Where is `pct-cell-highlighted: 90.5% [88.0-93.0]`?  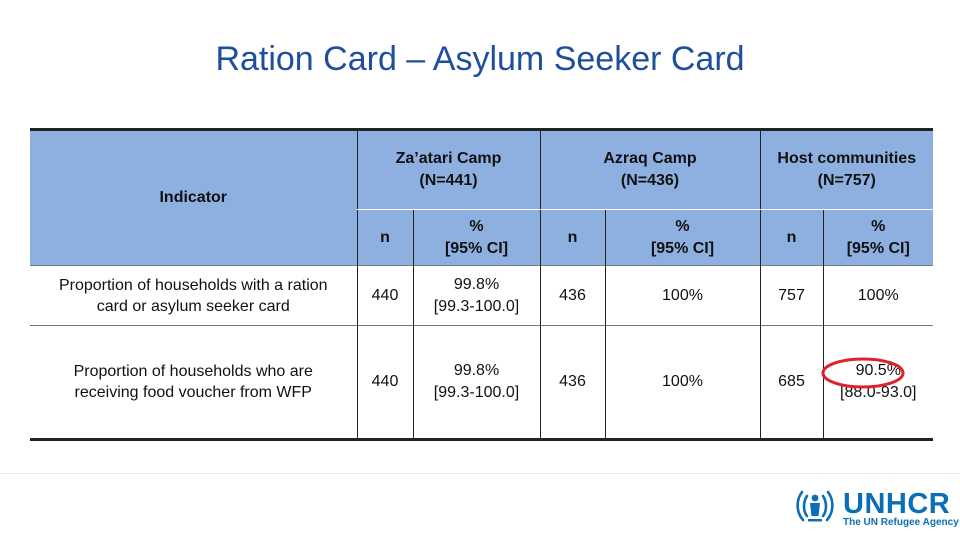
pct-cell-highlighted: 90.5% [88.0-93.0] is located at coordinates (877, 383).